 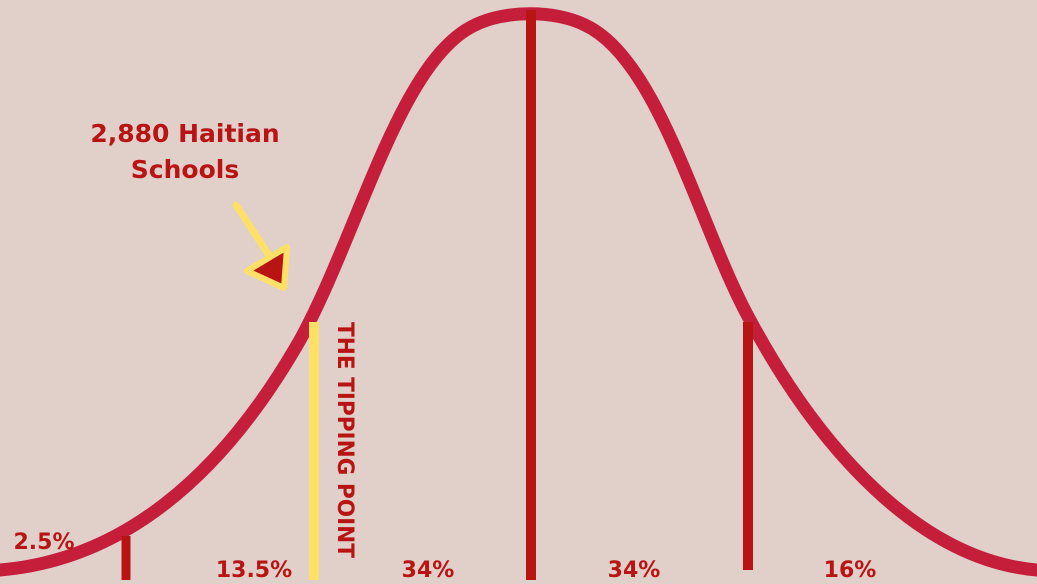 What do you see at coordinates (43, 542) in the screenshot?
I see `segment-label: 2.5%` at bounding box center [43, 542].